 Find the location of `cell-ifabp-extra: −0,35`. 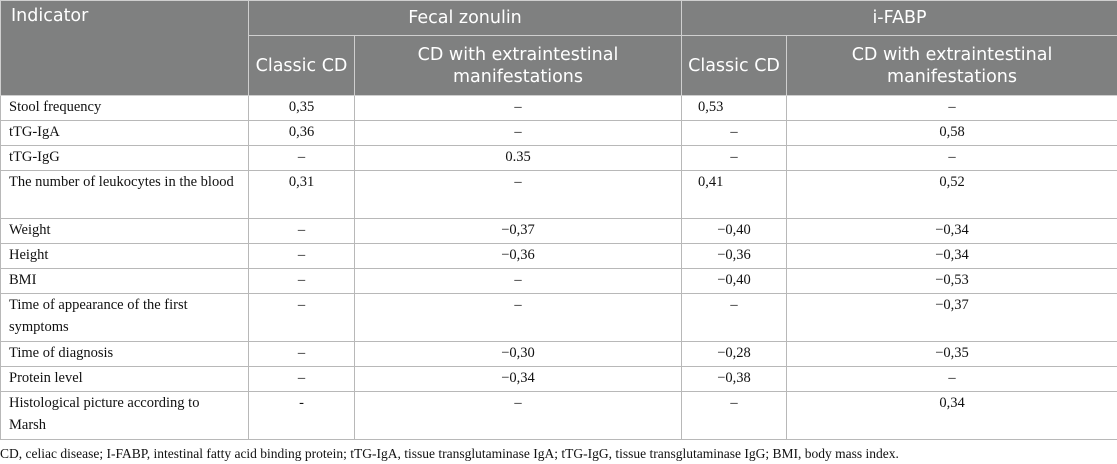

cell-ifabp-extra: −0,35 is located at coordinates (951, 354).